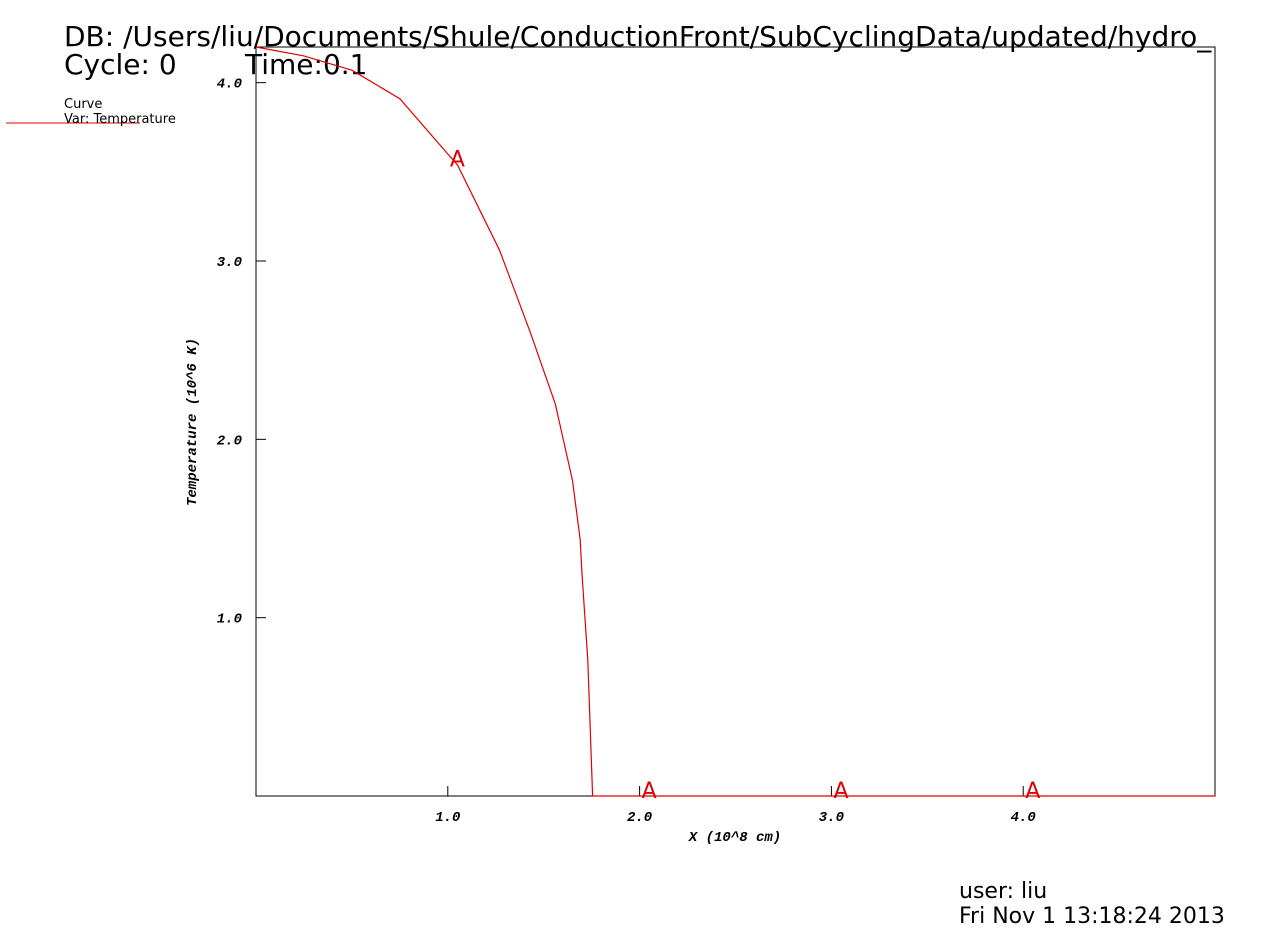 This screenshot has height=938, width=1280. What do you see at coordinates (120, 119) in the screenshot?
I see `legend-entry: Var: Temperature` at bounding box center [120, 119].